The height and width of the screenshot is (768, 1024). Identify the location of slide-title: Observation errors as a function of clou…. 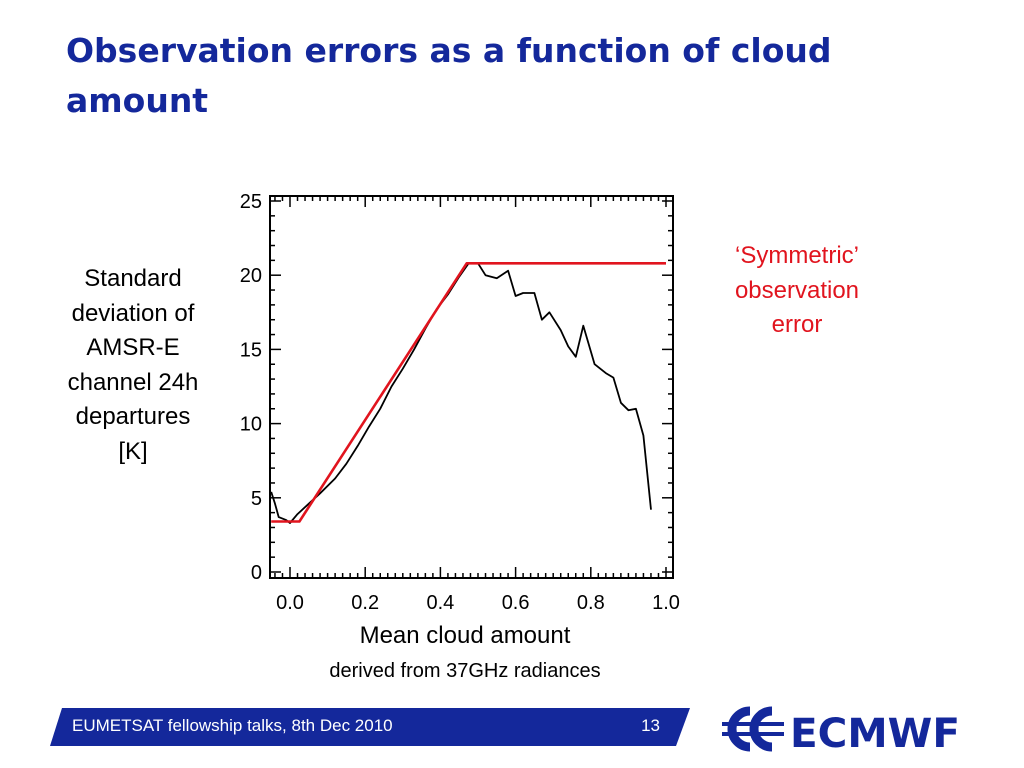
(449, 75).